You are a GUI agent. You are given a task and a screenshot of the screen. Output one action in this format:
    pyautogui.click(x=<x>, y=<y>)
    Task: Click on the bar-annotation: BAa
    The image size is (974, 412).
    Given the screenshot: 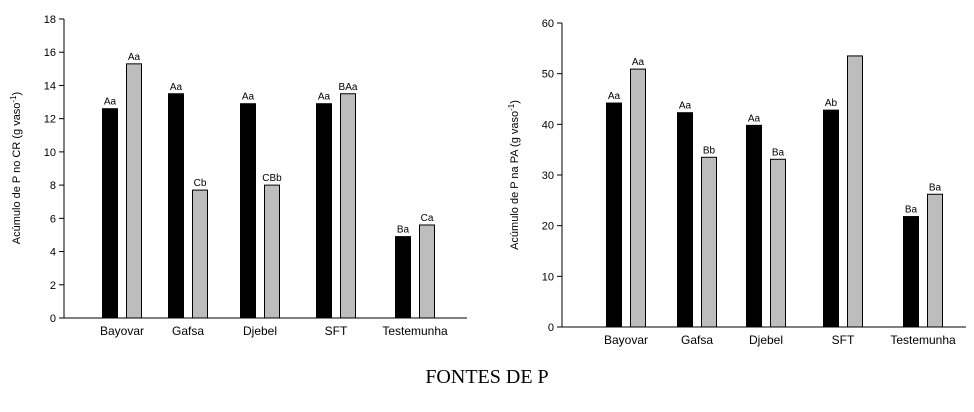 What is the action you would take?
    pyautogui.click(x=348, y=87)
    